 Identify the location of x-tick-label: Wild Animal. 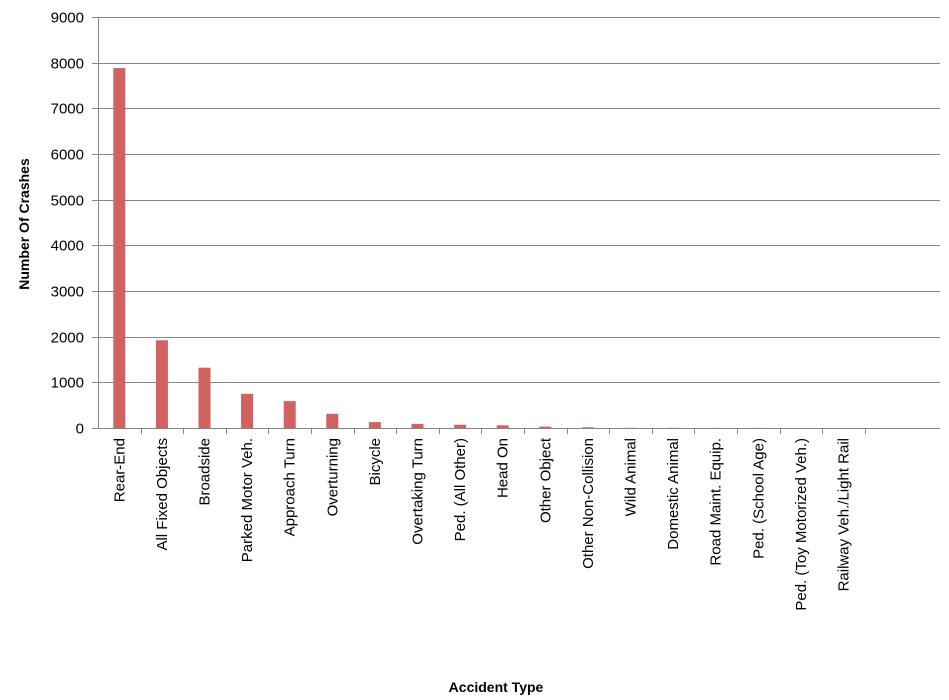
(631, 477).